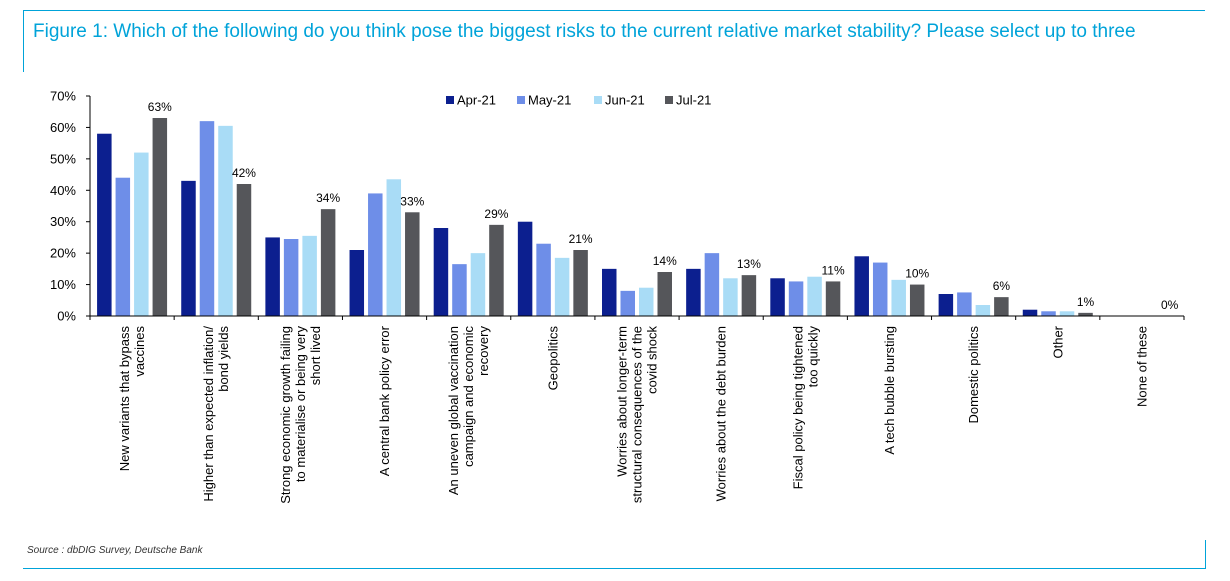  What do you see at coordinates (124, 399) in the screenshot?
I see `category-label-line: New variants that bypass` at bounding box center [124, 399].